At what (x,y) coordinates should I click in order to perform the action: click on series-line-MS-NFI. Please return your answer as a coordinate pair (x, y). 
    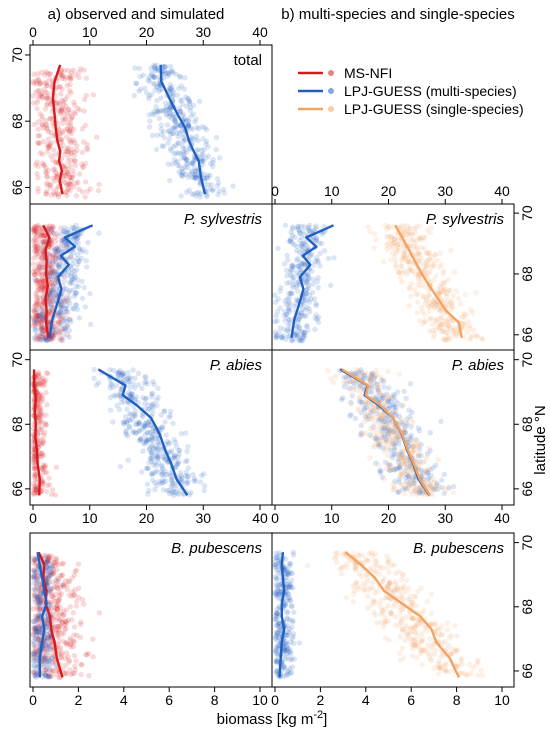
    Looking at the image, I should click on (36, 432).